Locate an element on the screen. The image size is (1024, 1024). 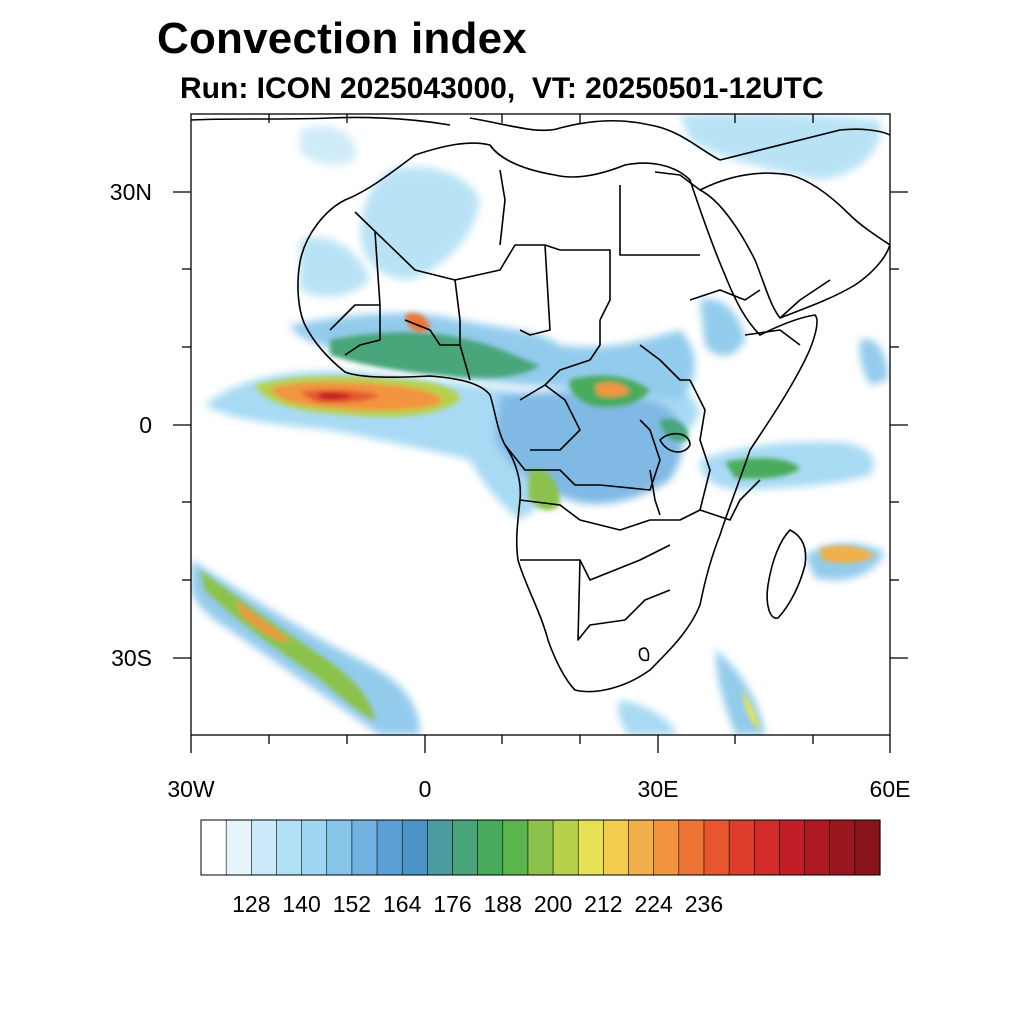
colorbar-label: 188 is located at coordinates (503, 904).